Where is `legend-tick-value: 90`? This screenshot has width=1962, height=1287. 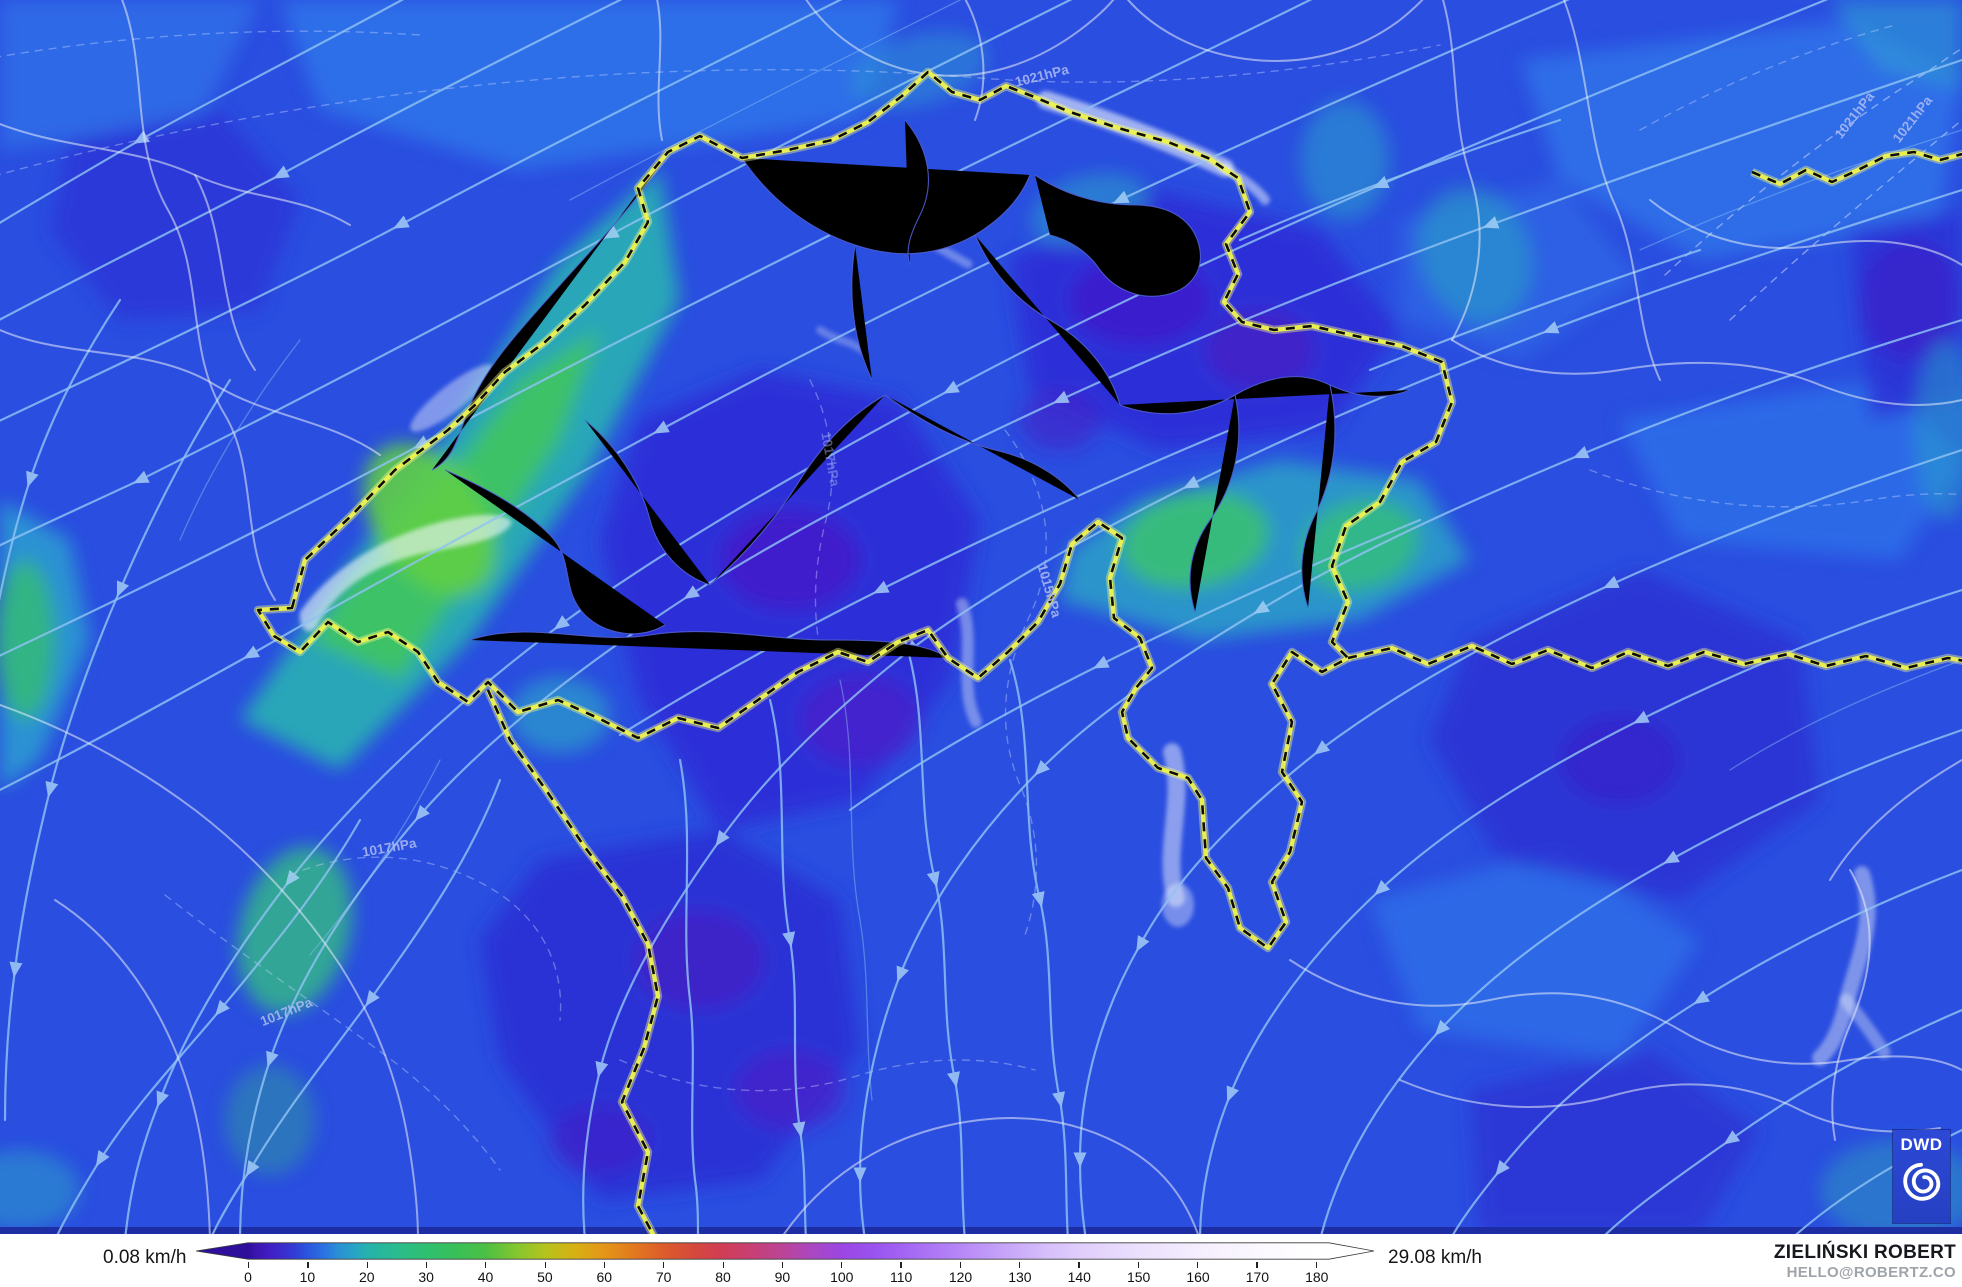 legend-tick-value: 90 is located at coordinates (782, 1277).